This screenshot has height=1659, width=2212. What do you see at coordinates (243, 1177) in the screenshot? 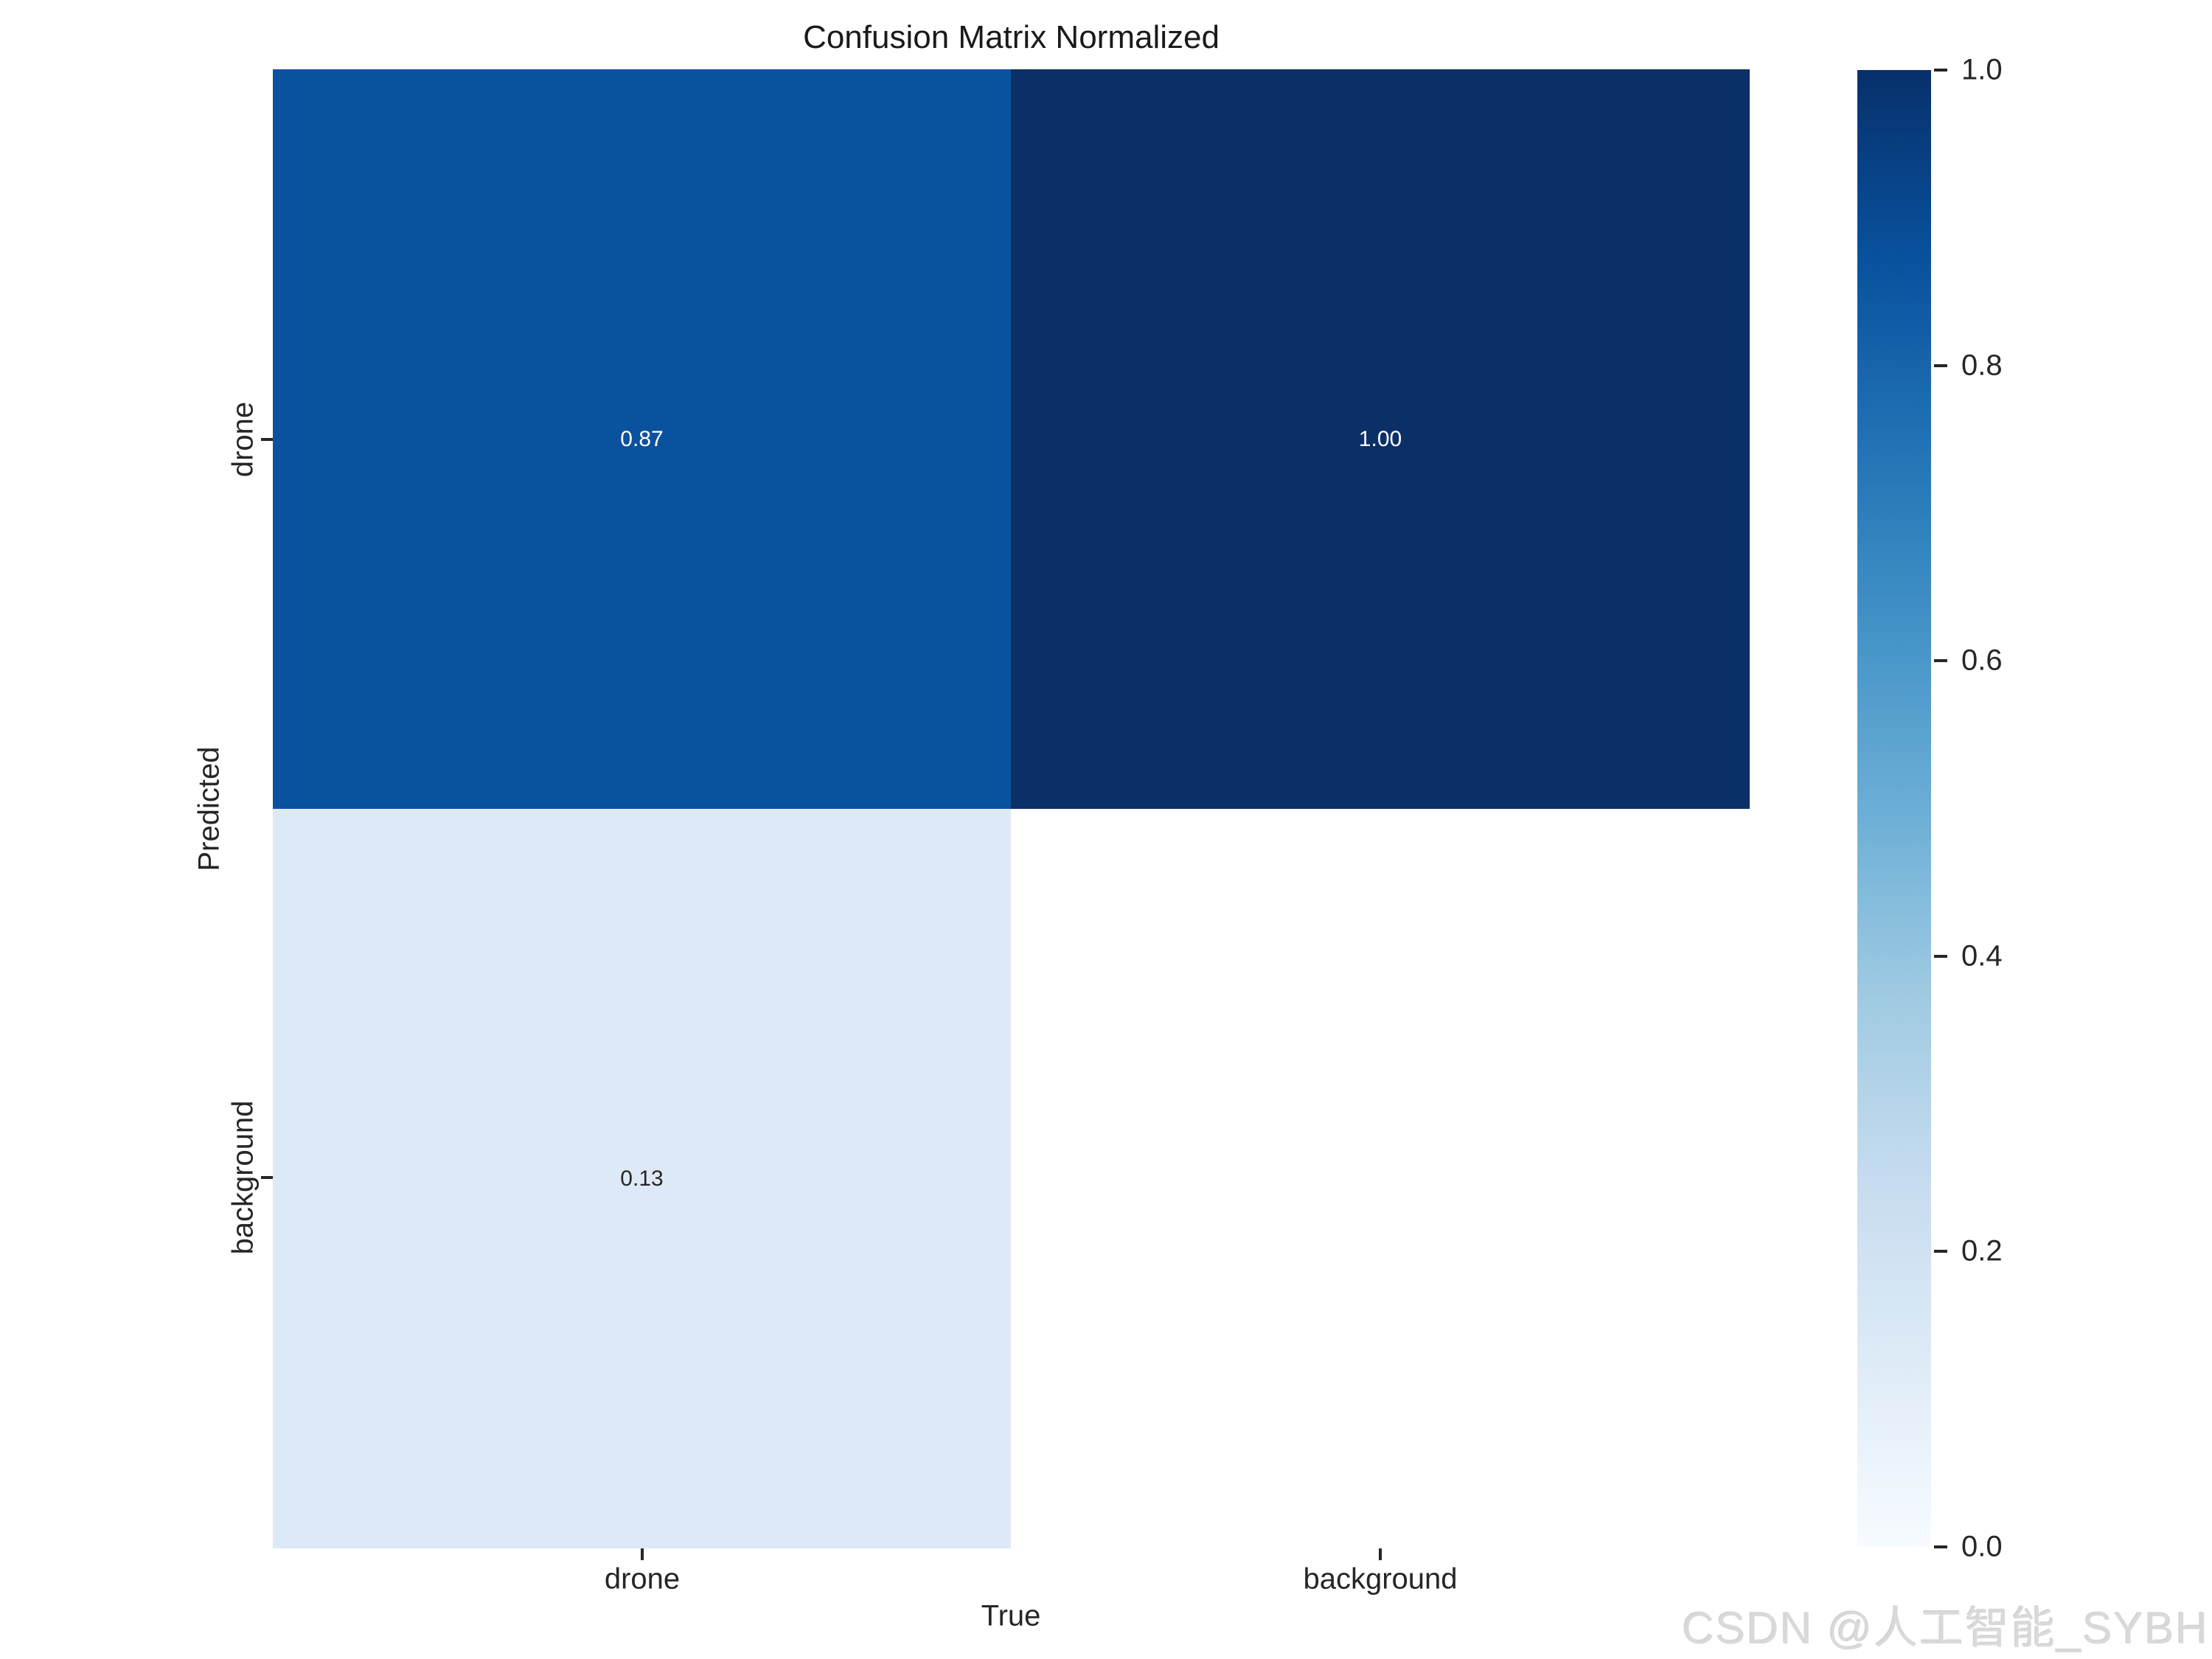
I see `y-tick-label-background: background` at bounding box center [243, 1177].